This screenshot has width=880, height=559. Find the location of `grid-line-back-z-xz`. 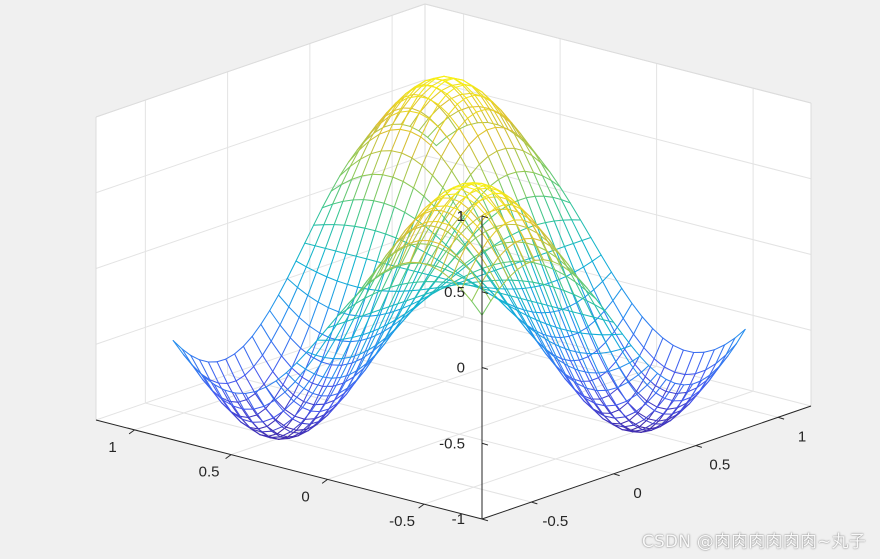

grid-line-back-z-xz is located at coordinates (618, 280).